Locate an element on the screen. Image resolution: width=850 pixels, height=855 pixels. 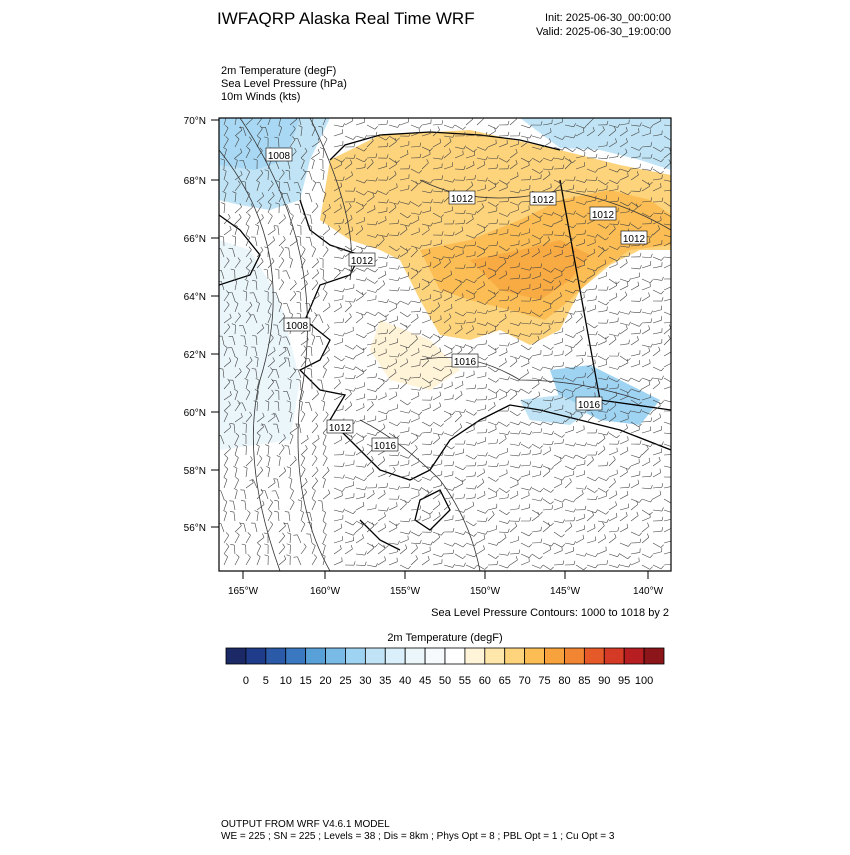
colorbar-label: 25 is located at coordinates (345, 681).